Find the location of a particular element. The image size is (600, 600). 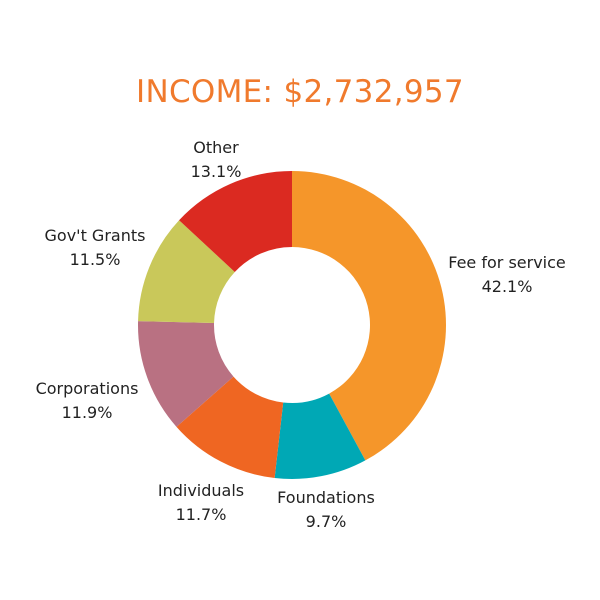

slice-name-foundations: Foundations is located at coordinates (326, 497).